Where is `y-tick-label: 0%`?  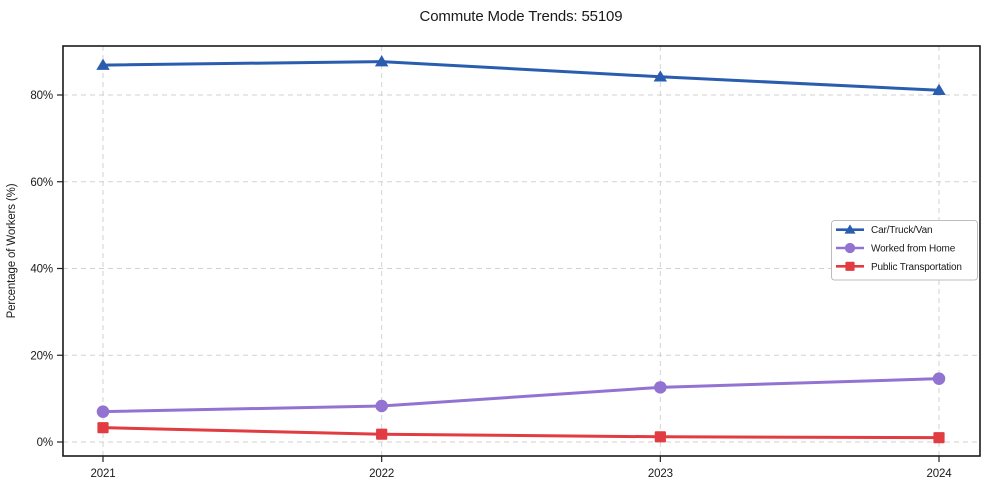 y-tick-label: 0% is located at coordinates (45, 443).